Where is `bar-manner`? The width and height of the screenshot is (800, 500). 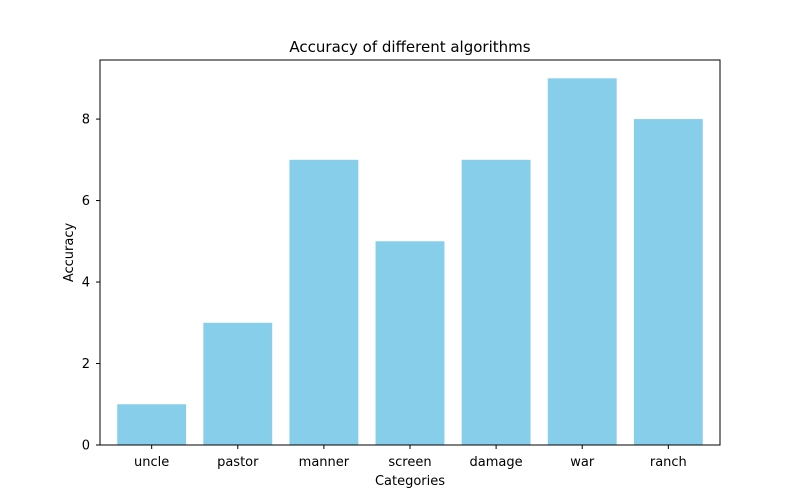 bar-manner is located at coordinates (324, 302).